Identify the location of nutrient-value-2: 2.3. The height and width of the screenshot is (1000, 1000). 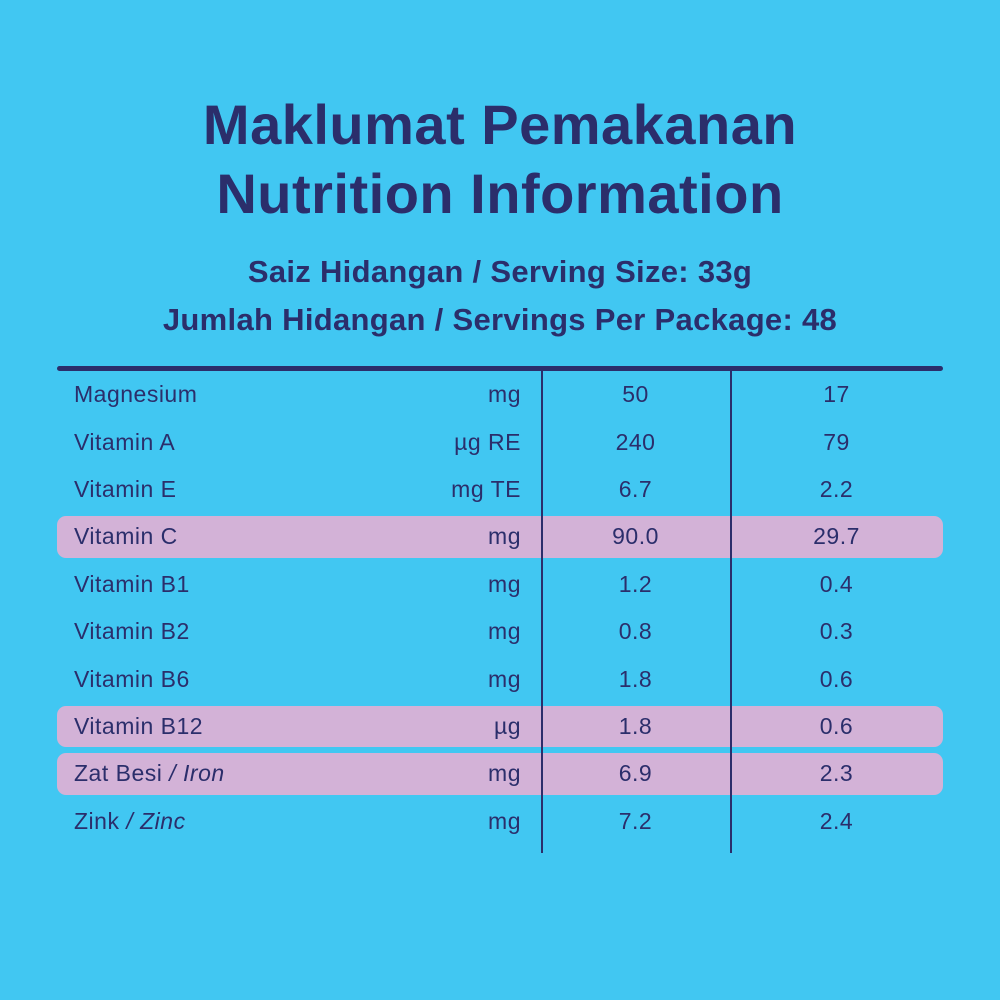
(836, 773).